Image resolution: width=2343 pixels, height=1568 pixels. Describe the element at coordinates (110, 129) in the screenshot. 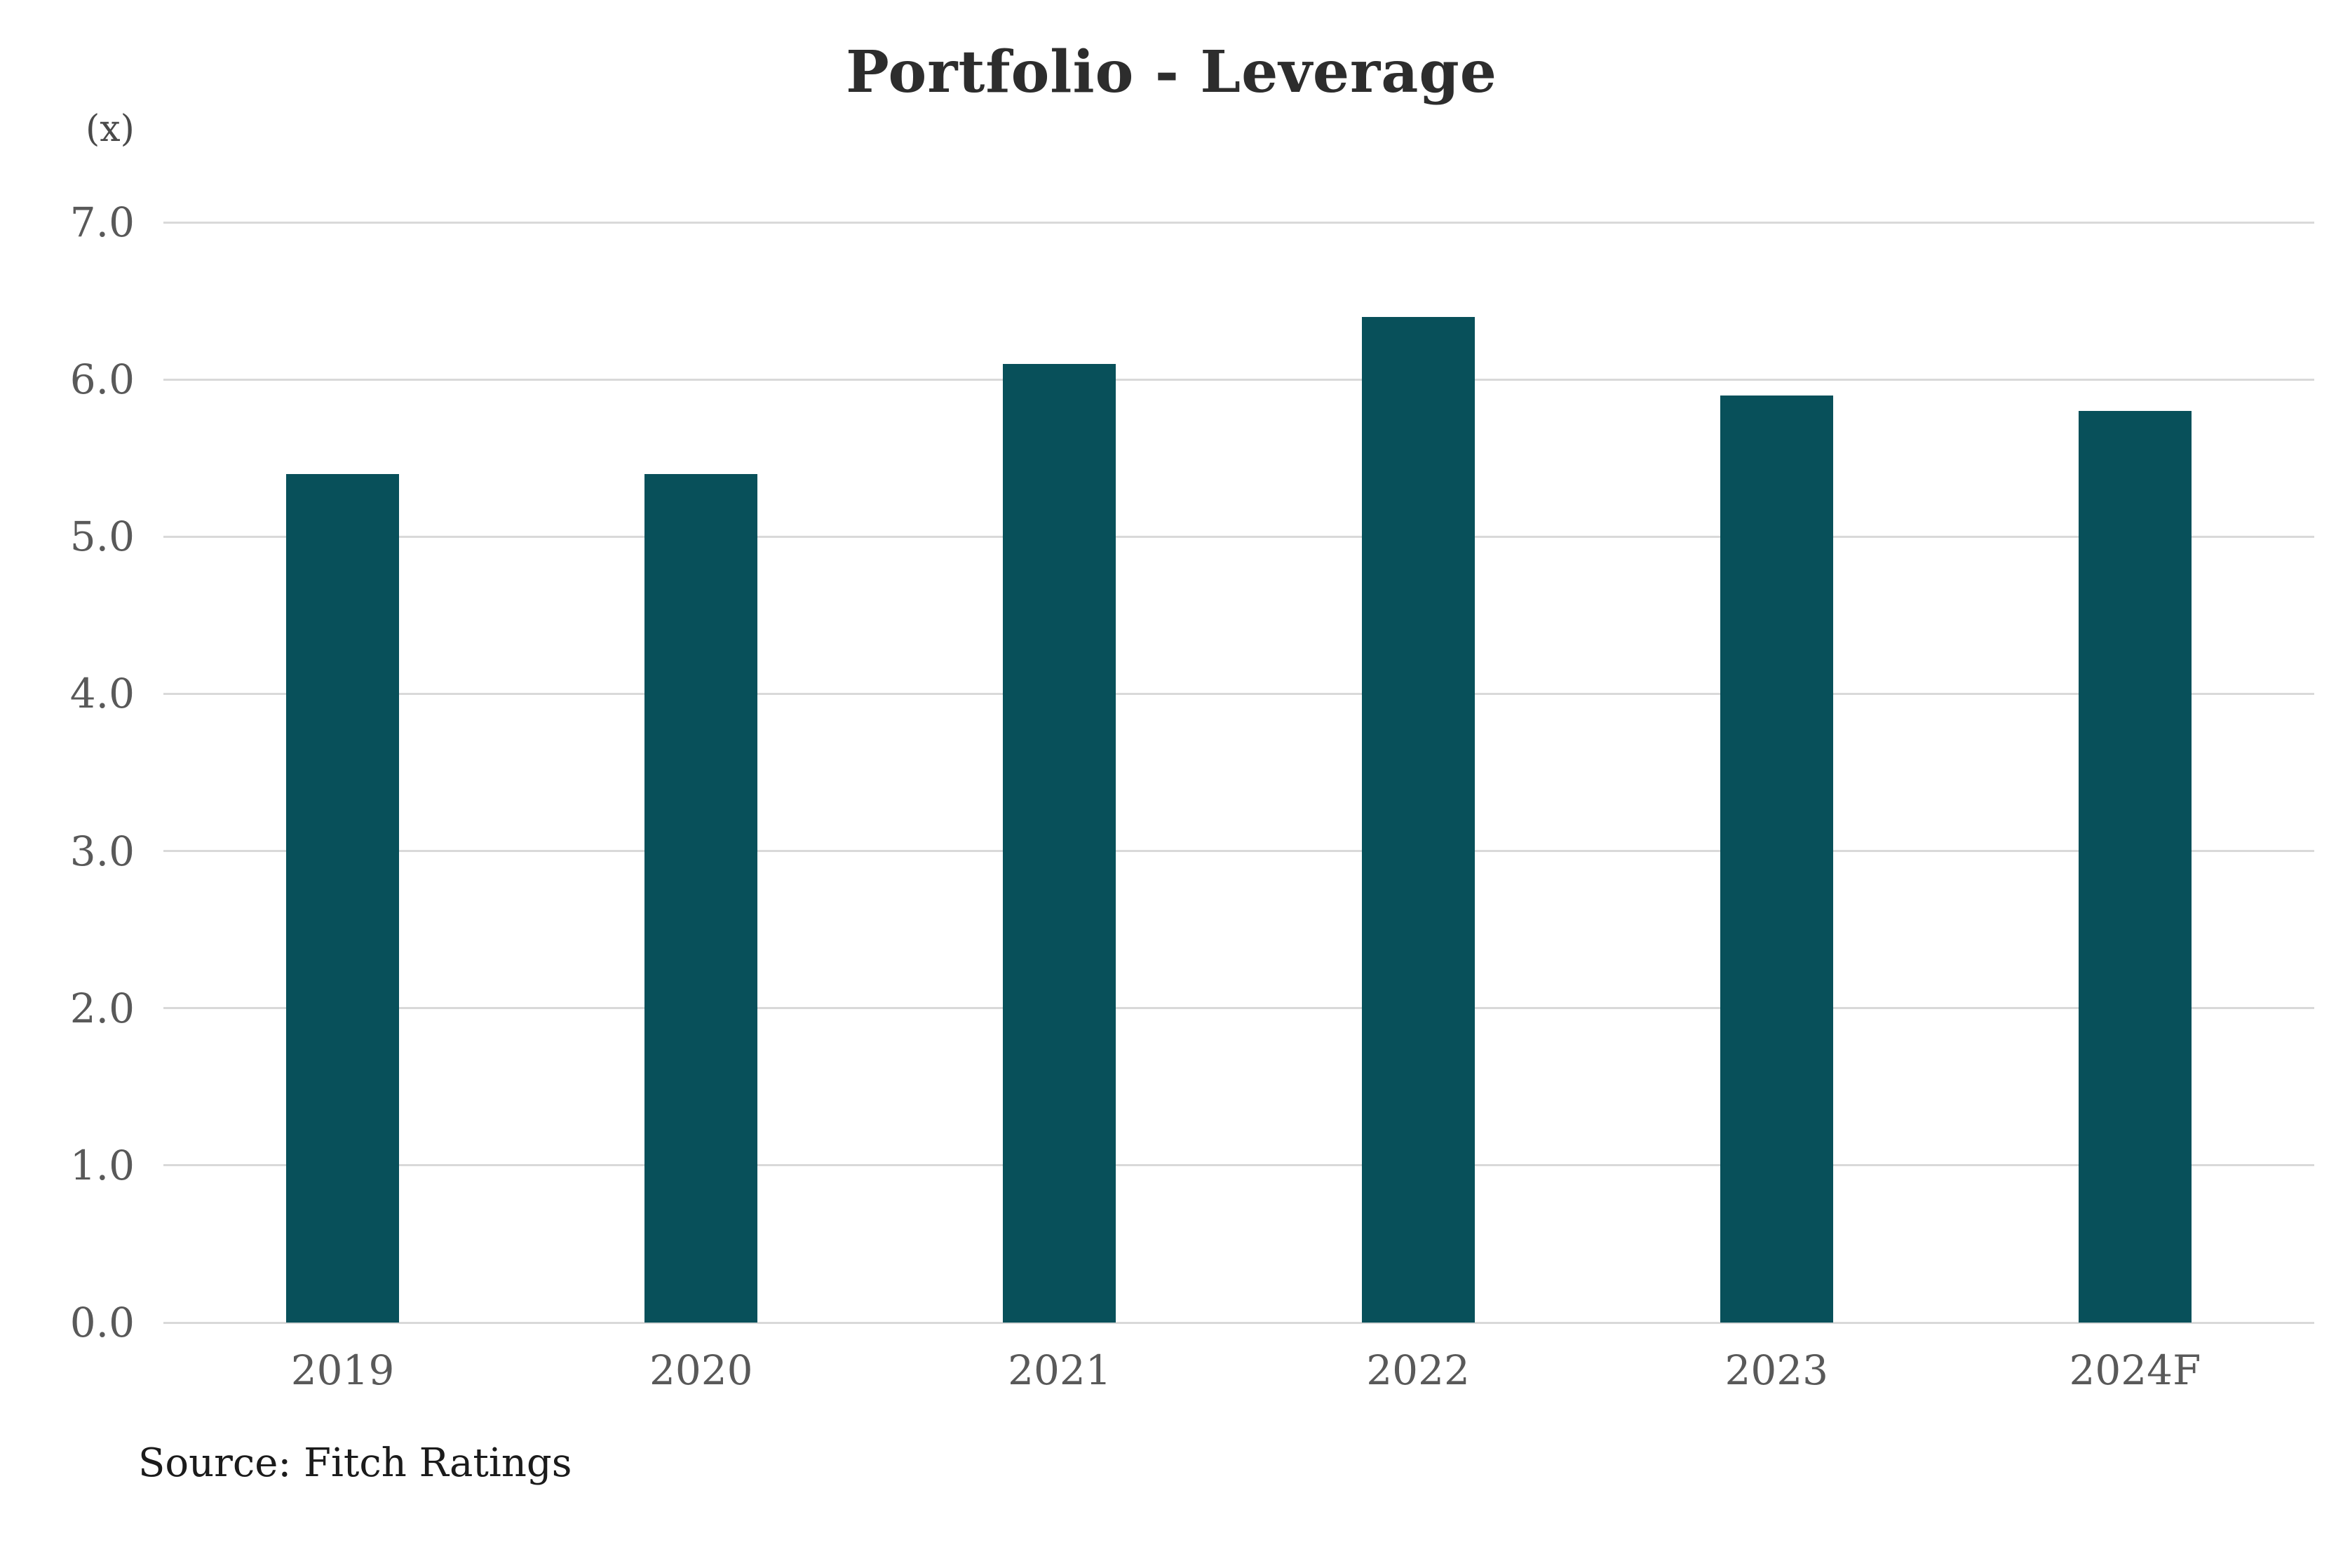

I see `y-axis-unit-label: (x)` at that location.